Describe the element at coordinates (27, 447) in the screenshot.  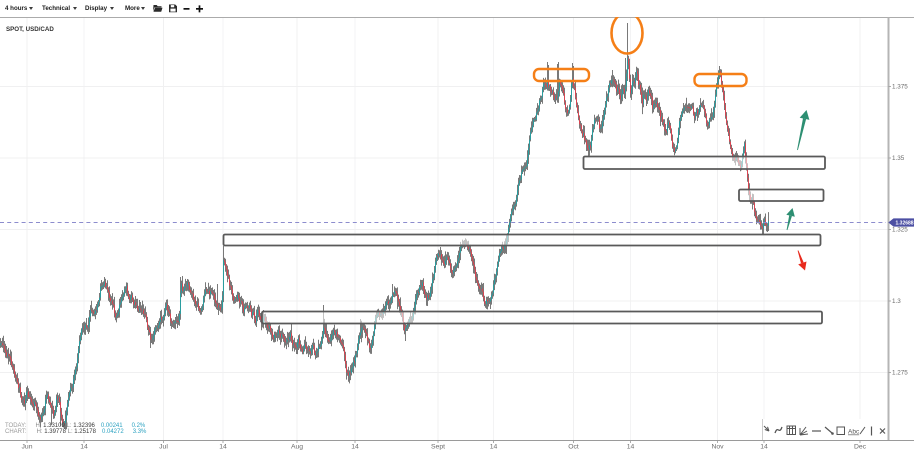
I see `svg-text: Jun` at that location.